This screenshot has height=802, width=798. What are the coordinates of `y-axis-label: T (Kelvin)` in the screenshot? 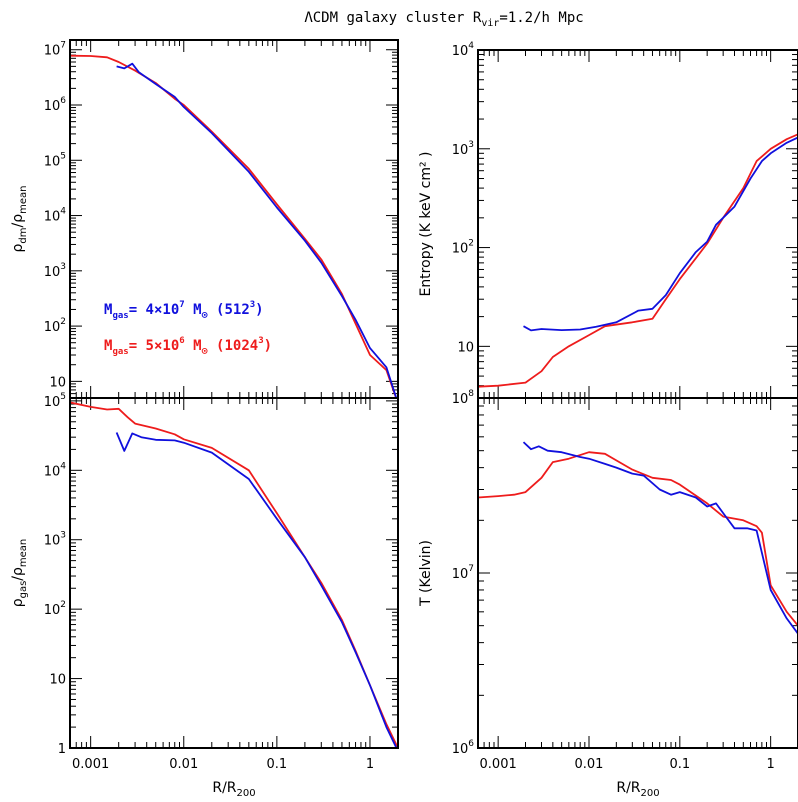 It's located at (426, 573).